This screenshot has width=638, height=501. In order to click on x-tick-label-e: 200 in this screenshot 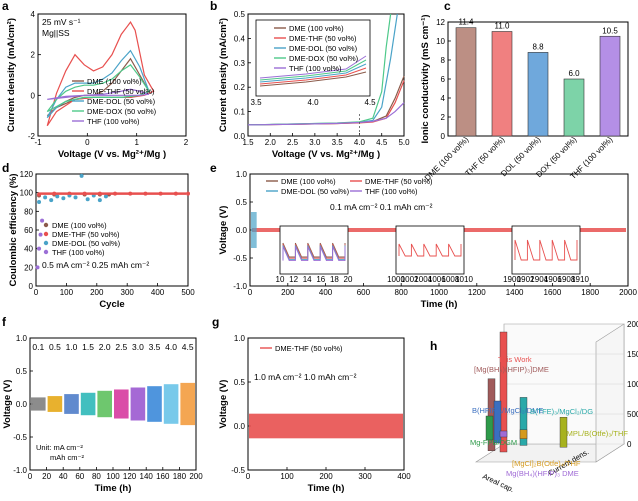, I will do `click(288, 292)`.